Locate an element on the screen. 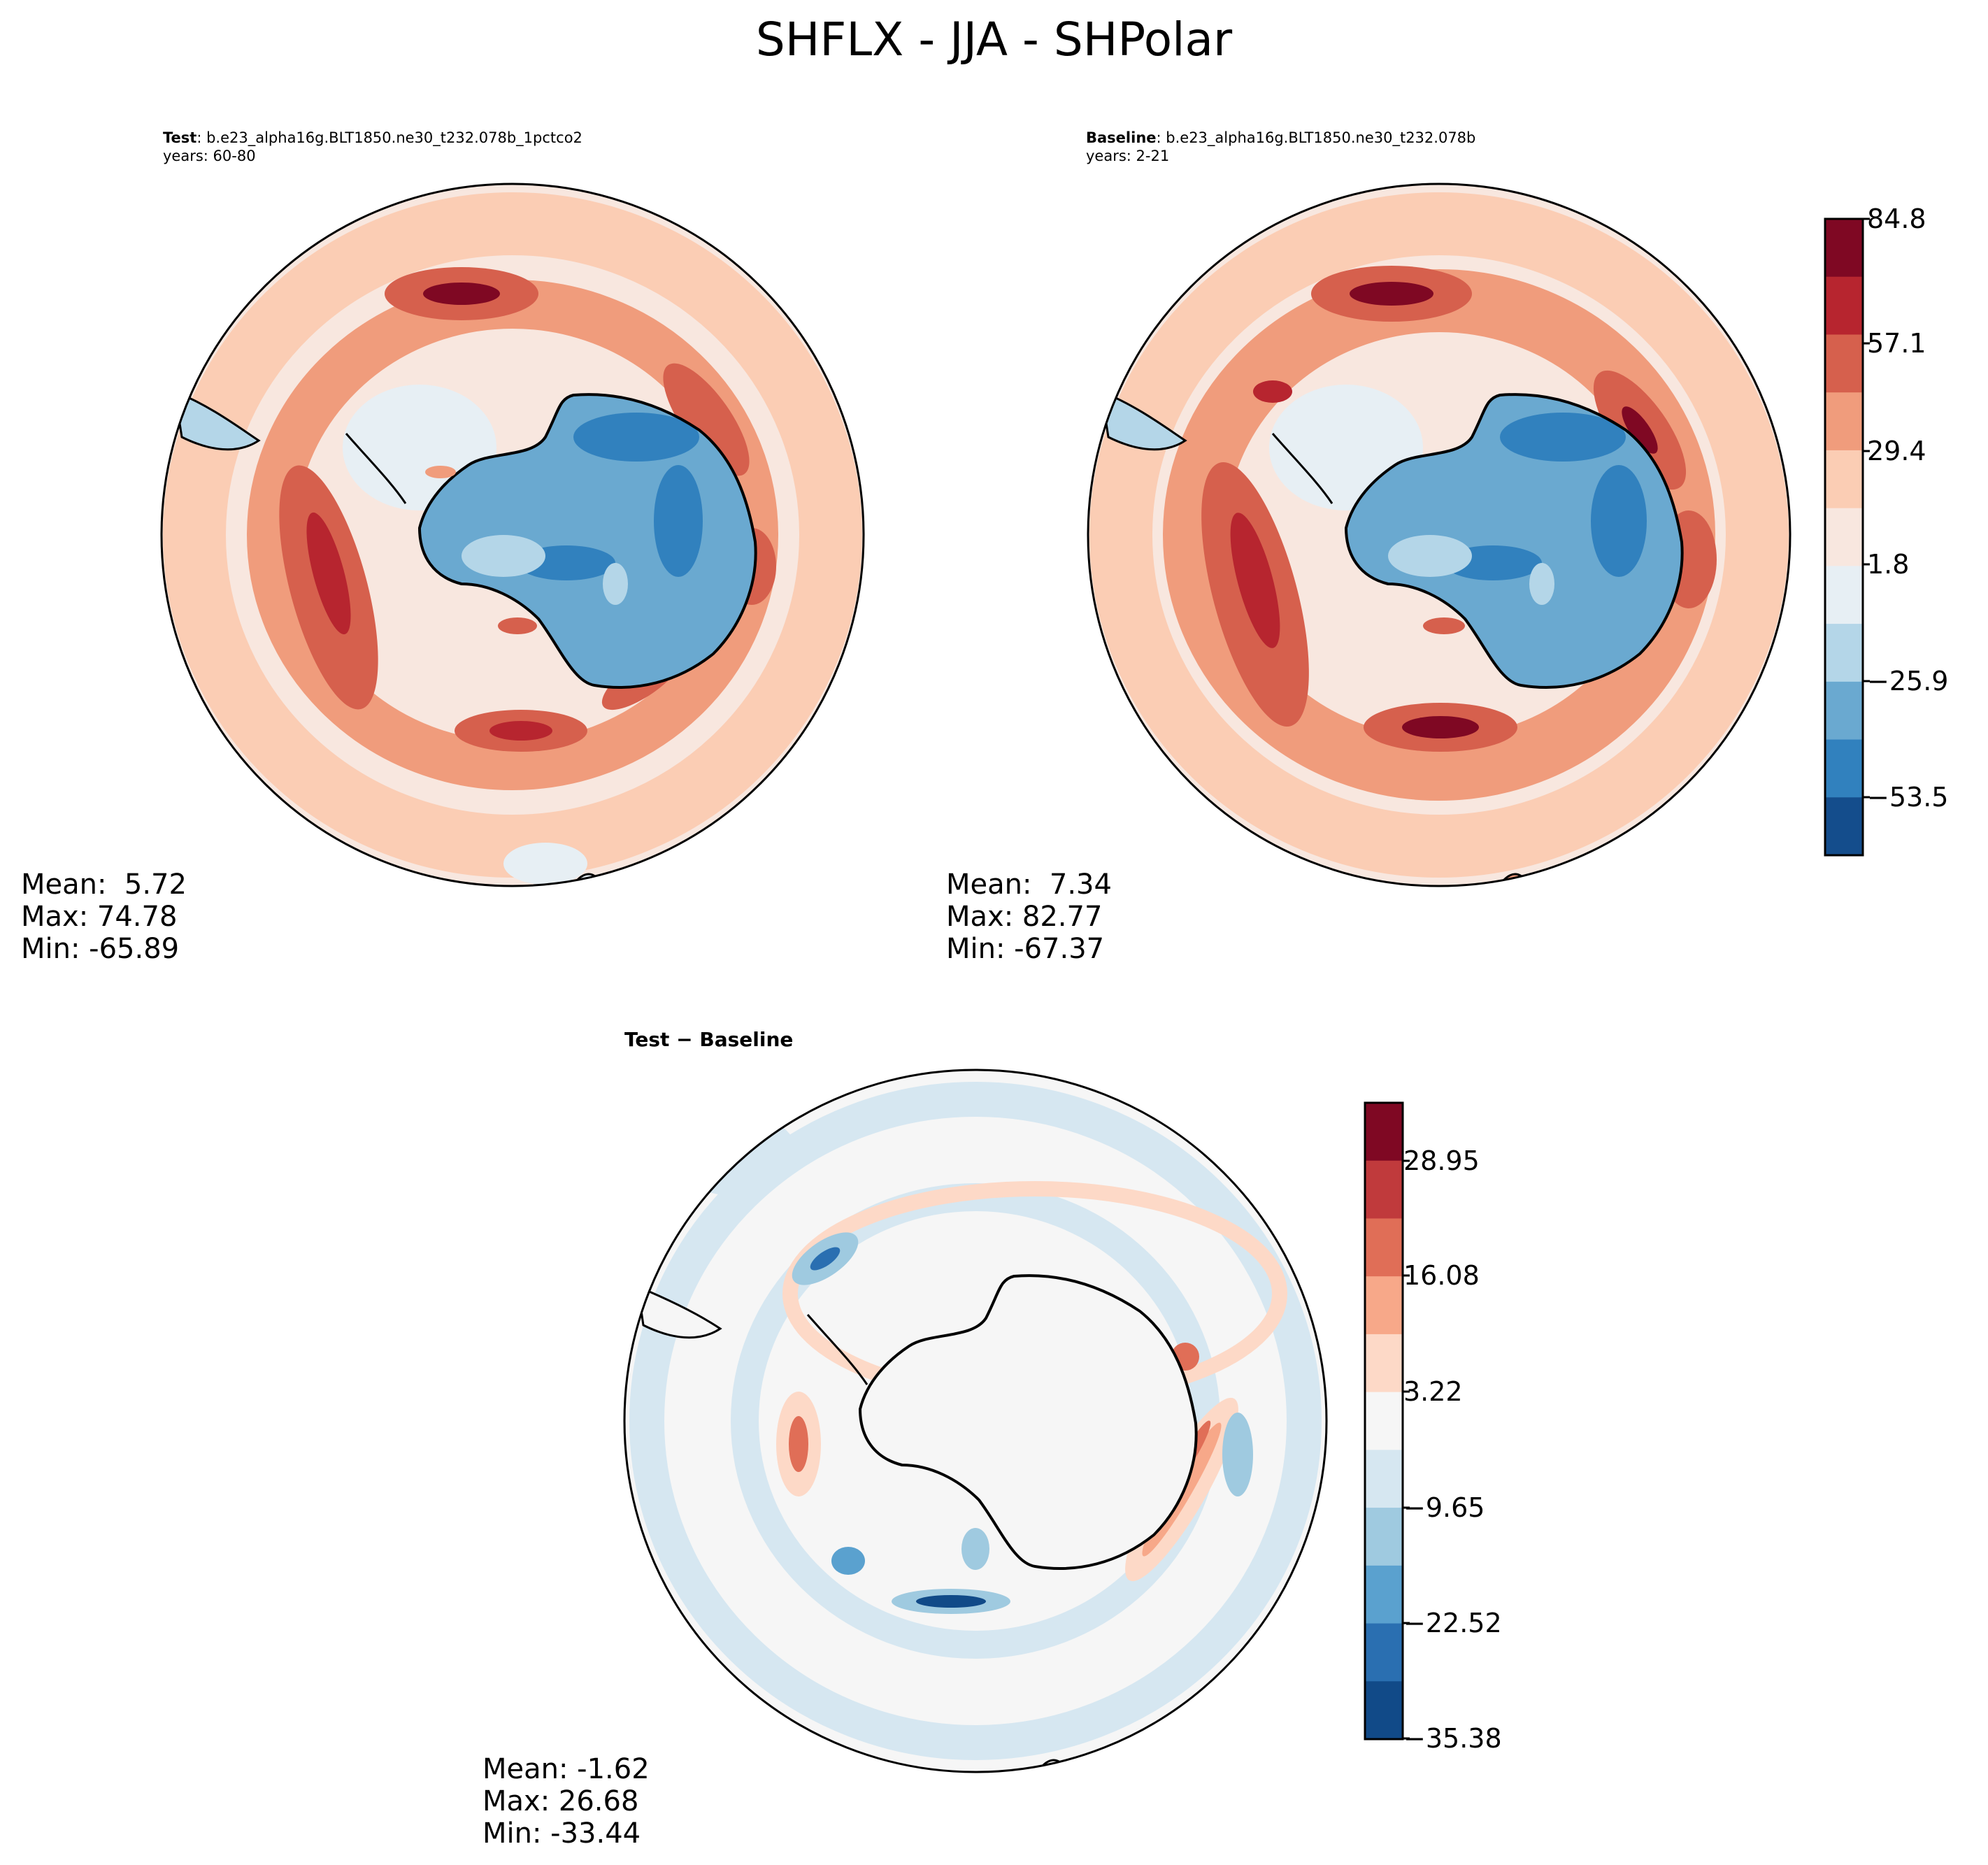 The height and width of the screenshot is (1865, 1988). main-colorbar-tick: 29.4 is located at coordinates (1896, 451).